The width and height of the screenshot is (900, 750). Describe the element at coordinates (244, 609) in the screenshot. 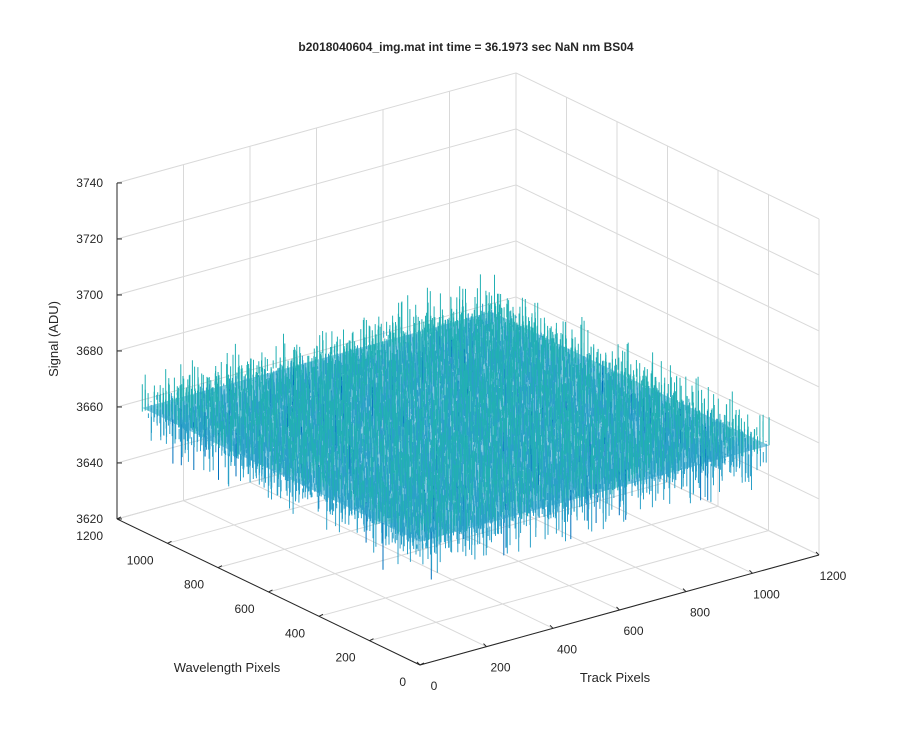

I see `y-tick-label: 600` at that location.